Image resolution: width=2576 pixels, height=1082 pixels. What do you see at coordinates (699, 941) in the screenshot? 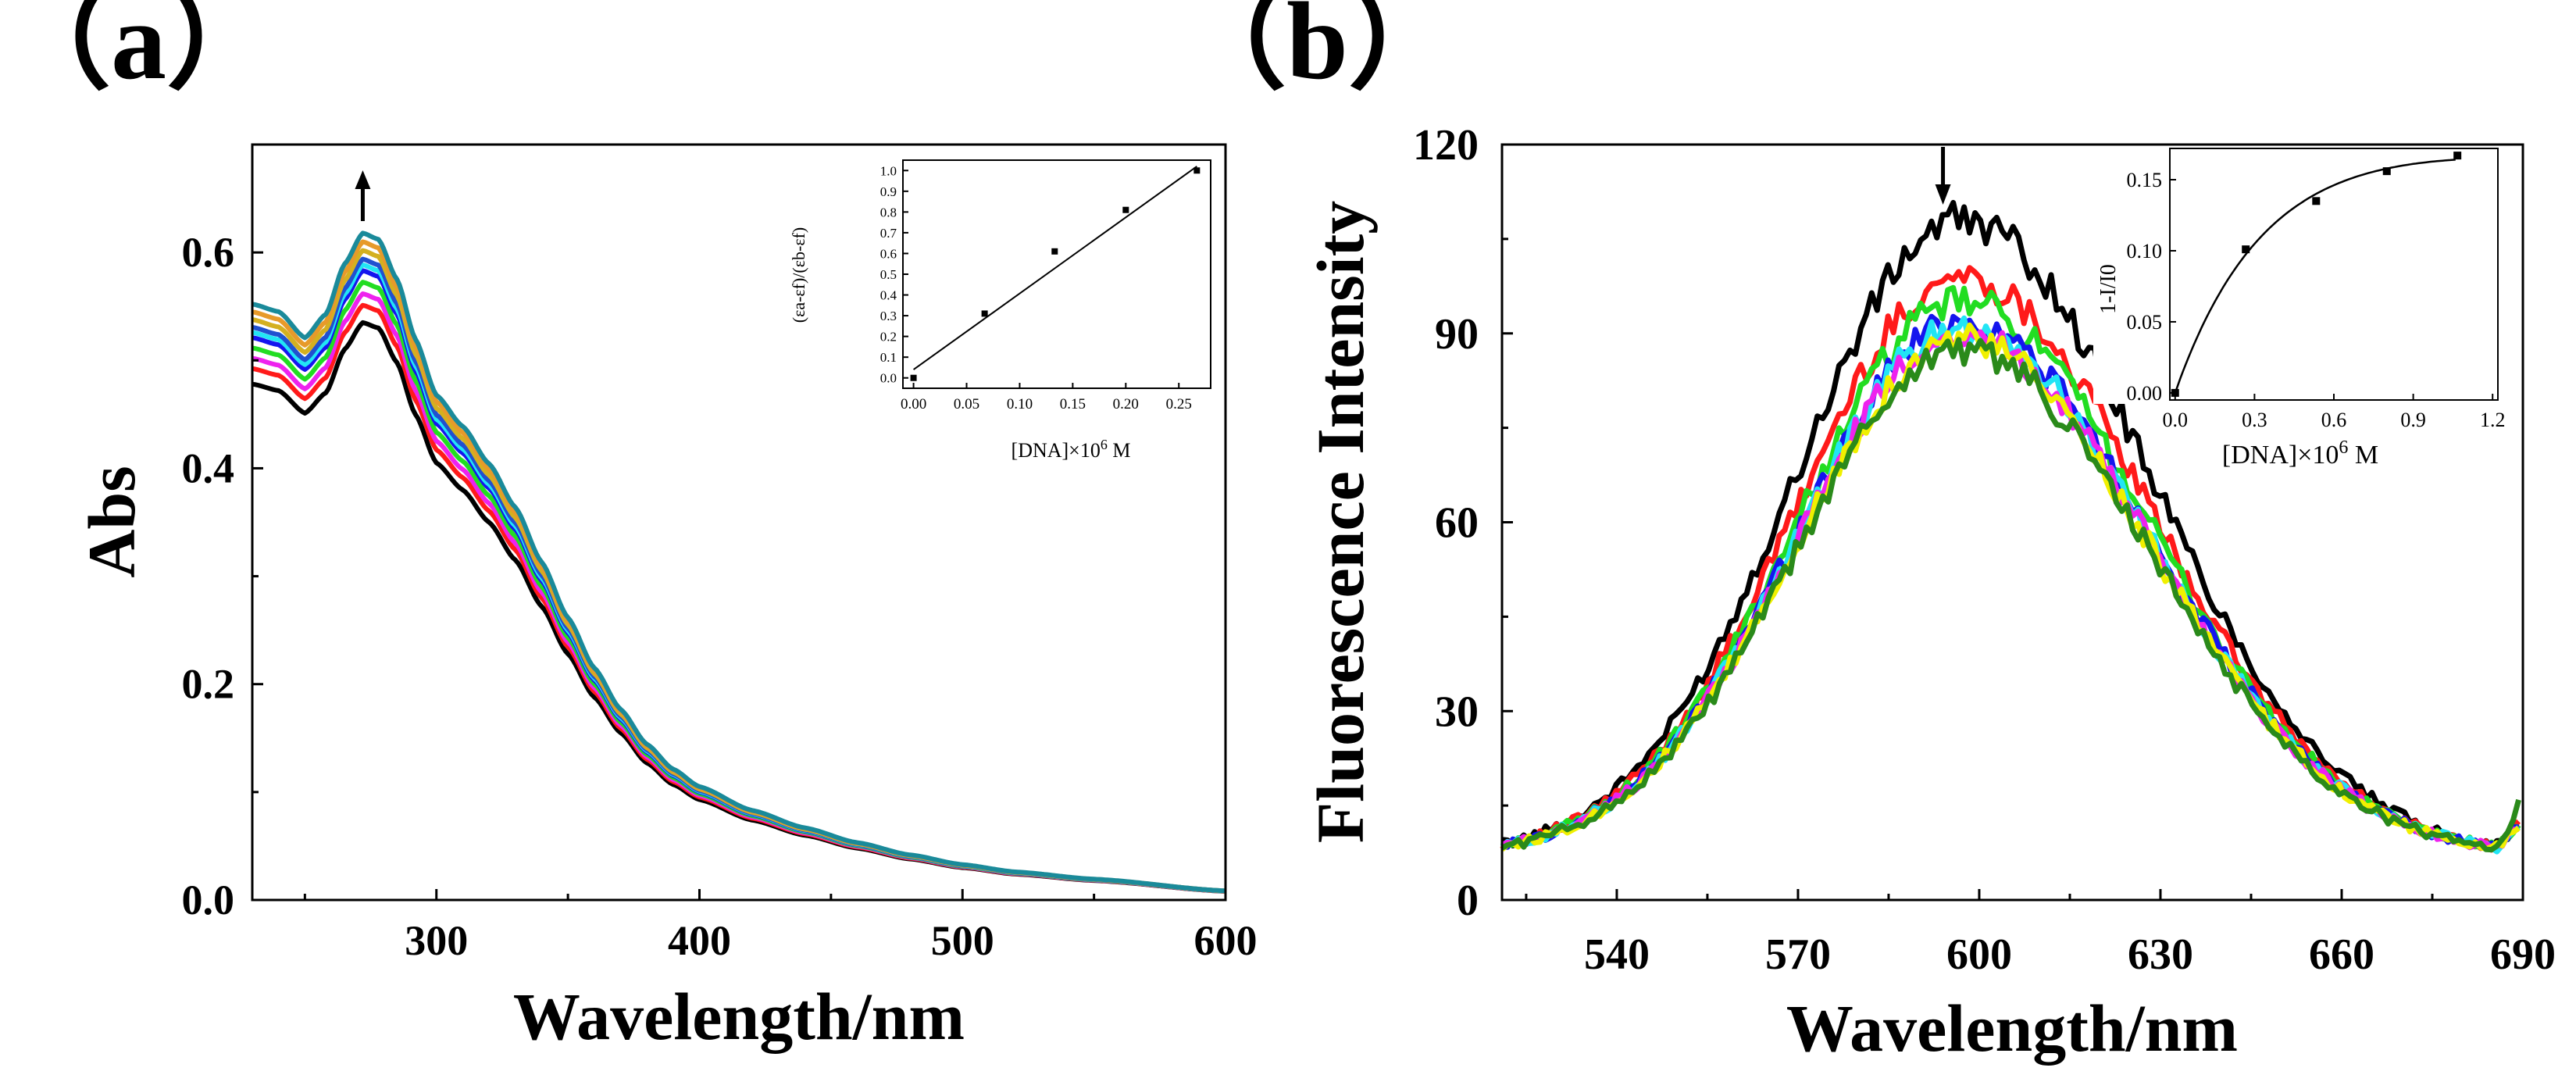
I see `panel-a-x-tick-label: 400` at bounding box center [699, 941].